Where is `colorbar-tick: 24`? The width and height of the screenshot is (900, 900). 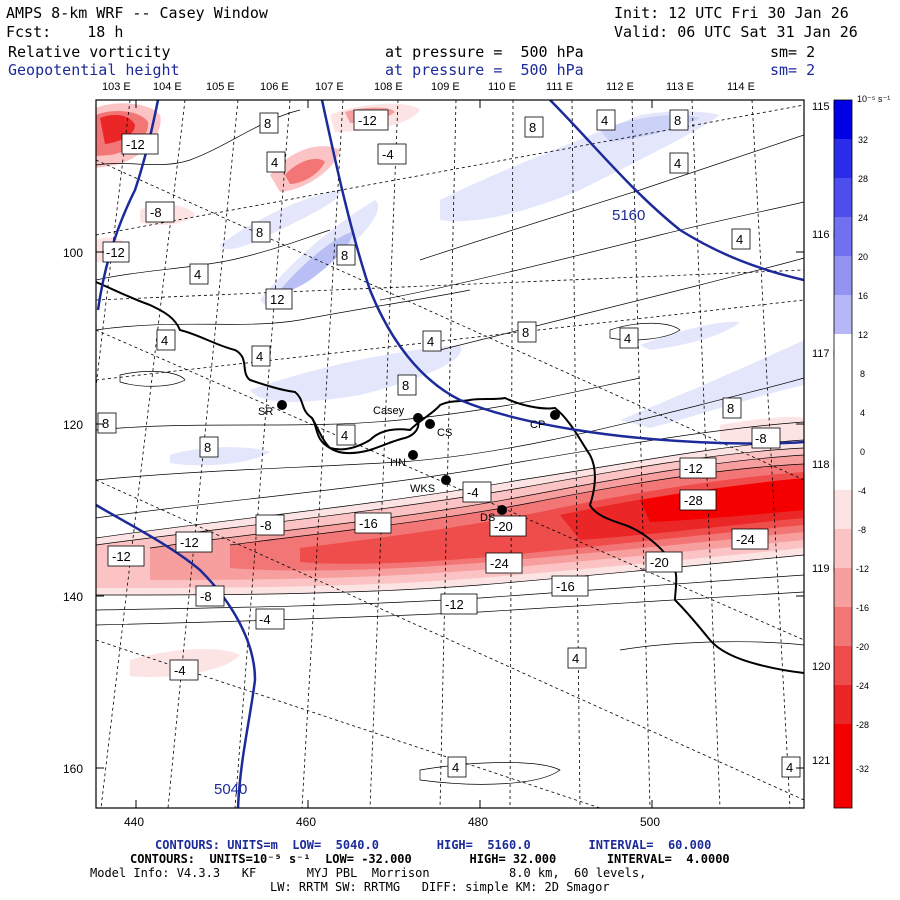
colorbar-tick: 24 is located at coordinates (863, 218).